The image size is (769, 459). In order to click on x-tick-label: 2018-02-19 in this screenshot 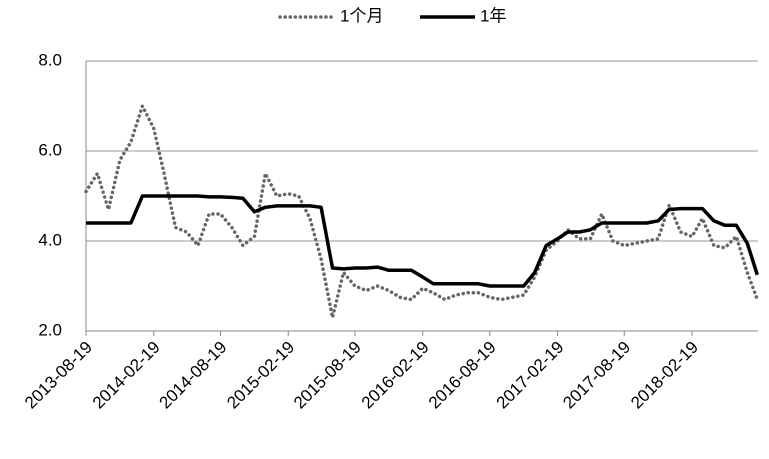, I will do `click(664, 375)`.